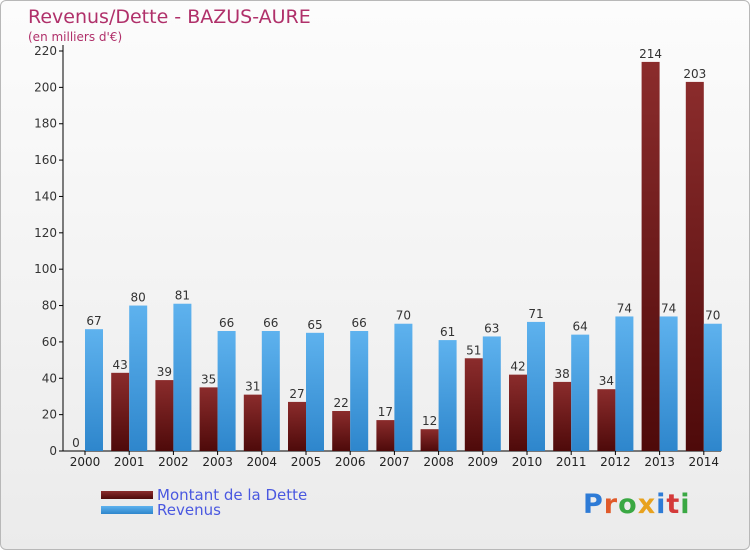  I want to click on legend-item-revenue: Revenus, so click(161, 510).